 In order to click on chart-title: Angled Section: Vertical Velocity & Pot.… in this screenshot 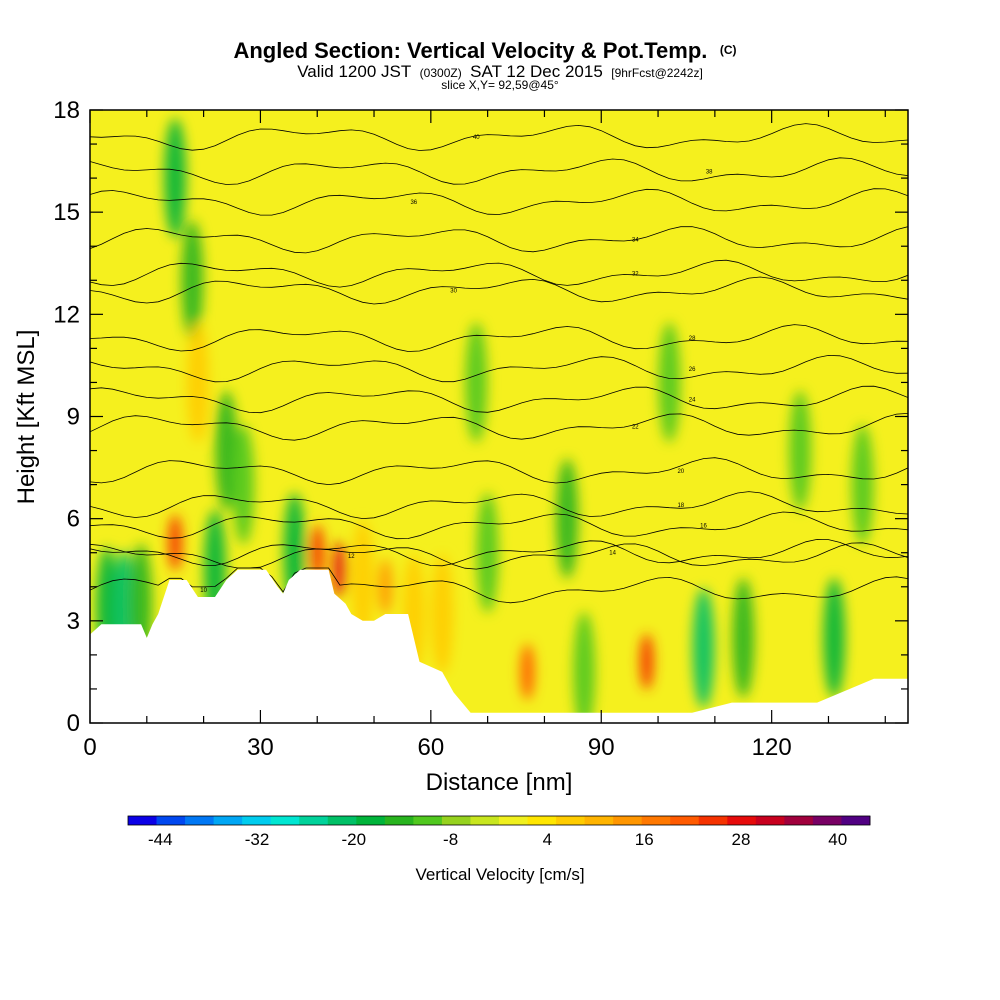, I will do `click(484, 50)`.